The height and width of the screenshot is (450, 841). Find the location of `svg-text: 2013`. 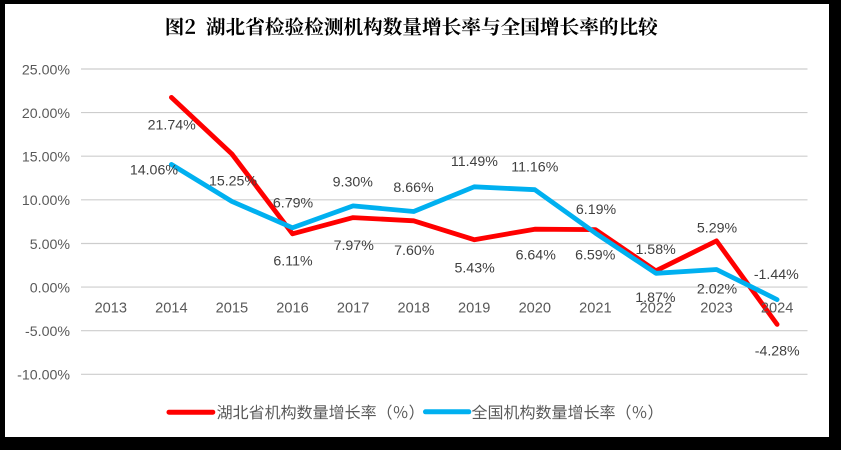

svg-text: 2013 is located at coordinates (111, 308).